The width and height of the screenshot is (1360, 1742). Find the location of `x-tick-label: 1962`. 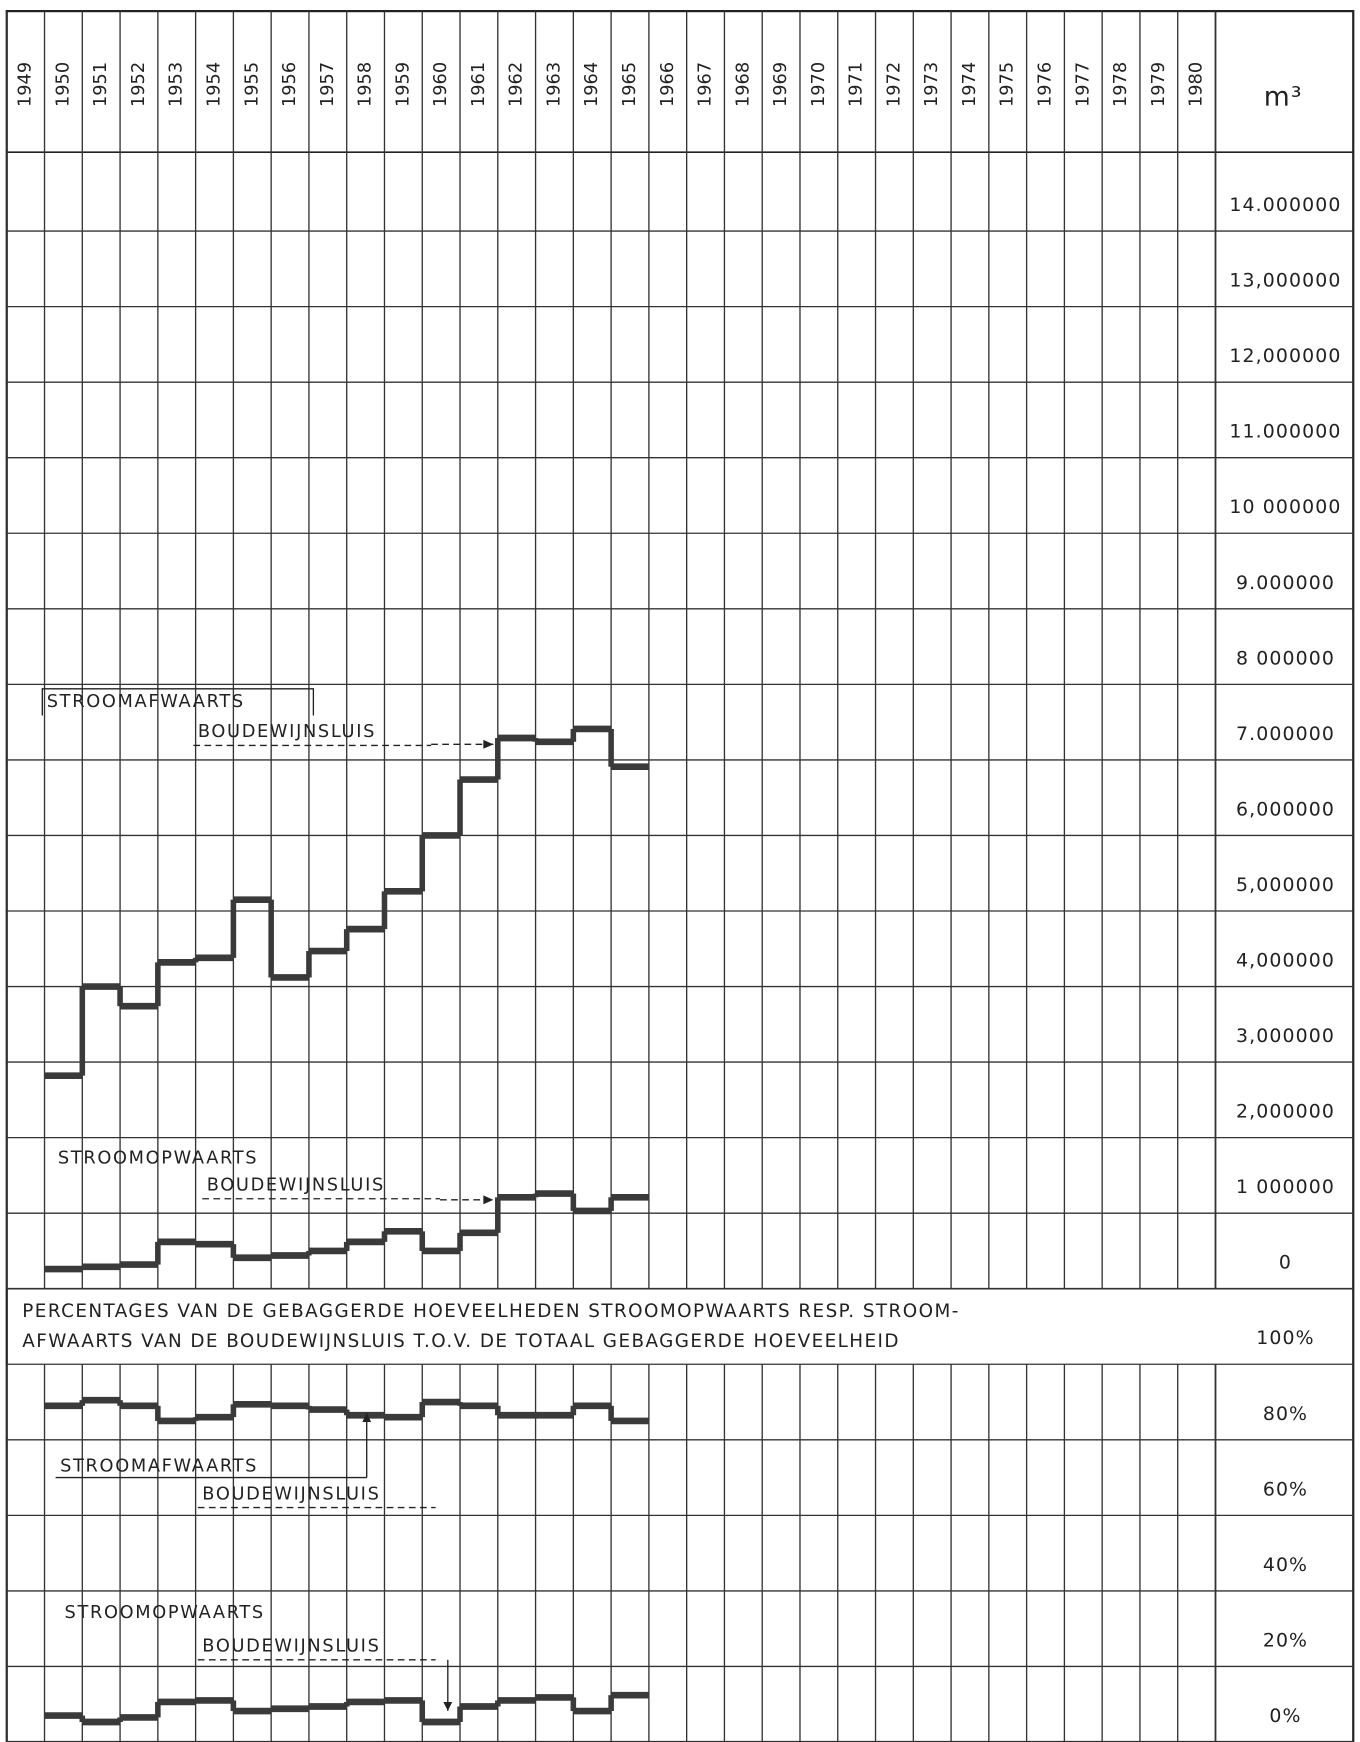

x-tick-label: 1962 is located at coordinates (517, 84).